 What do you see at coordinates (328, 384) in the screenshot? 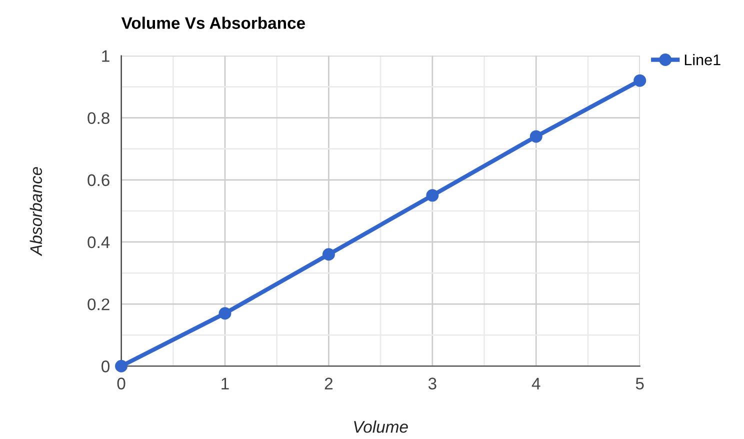
I see `x-tick-label: 2` at bounding box center [328, 384].